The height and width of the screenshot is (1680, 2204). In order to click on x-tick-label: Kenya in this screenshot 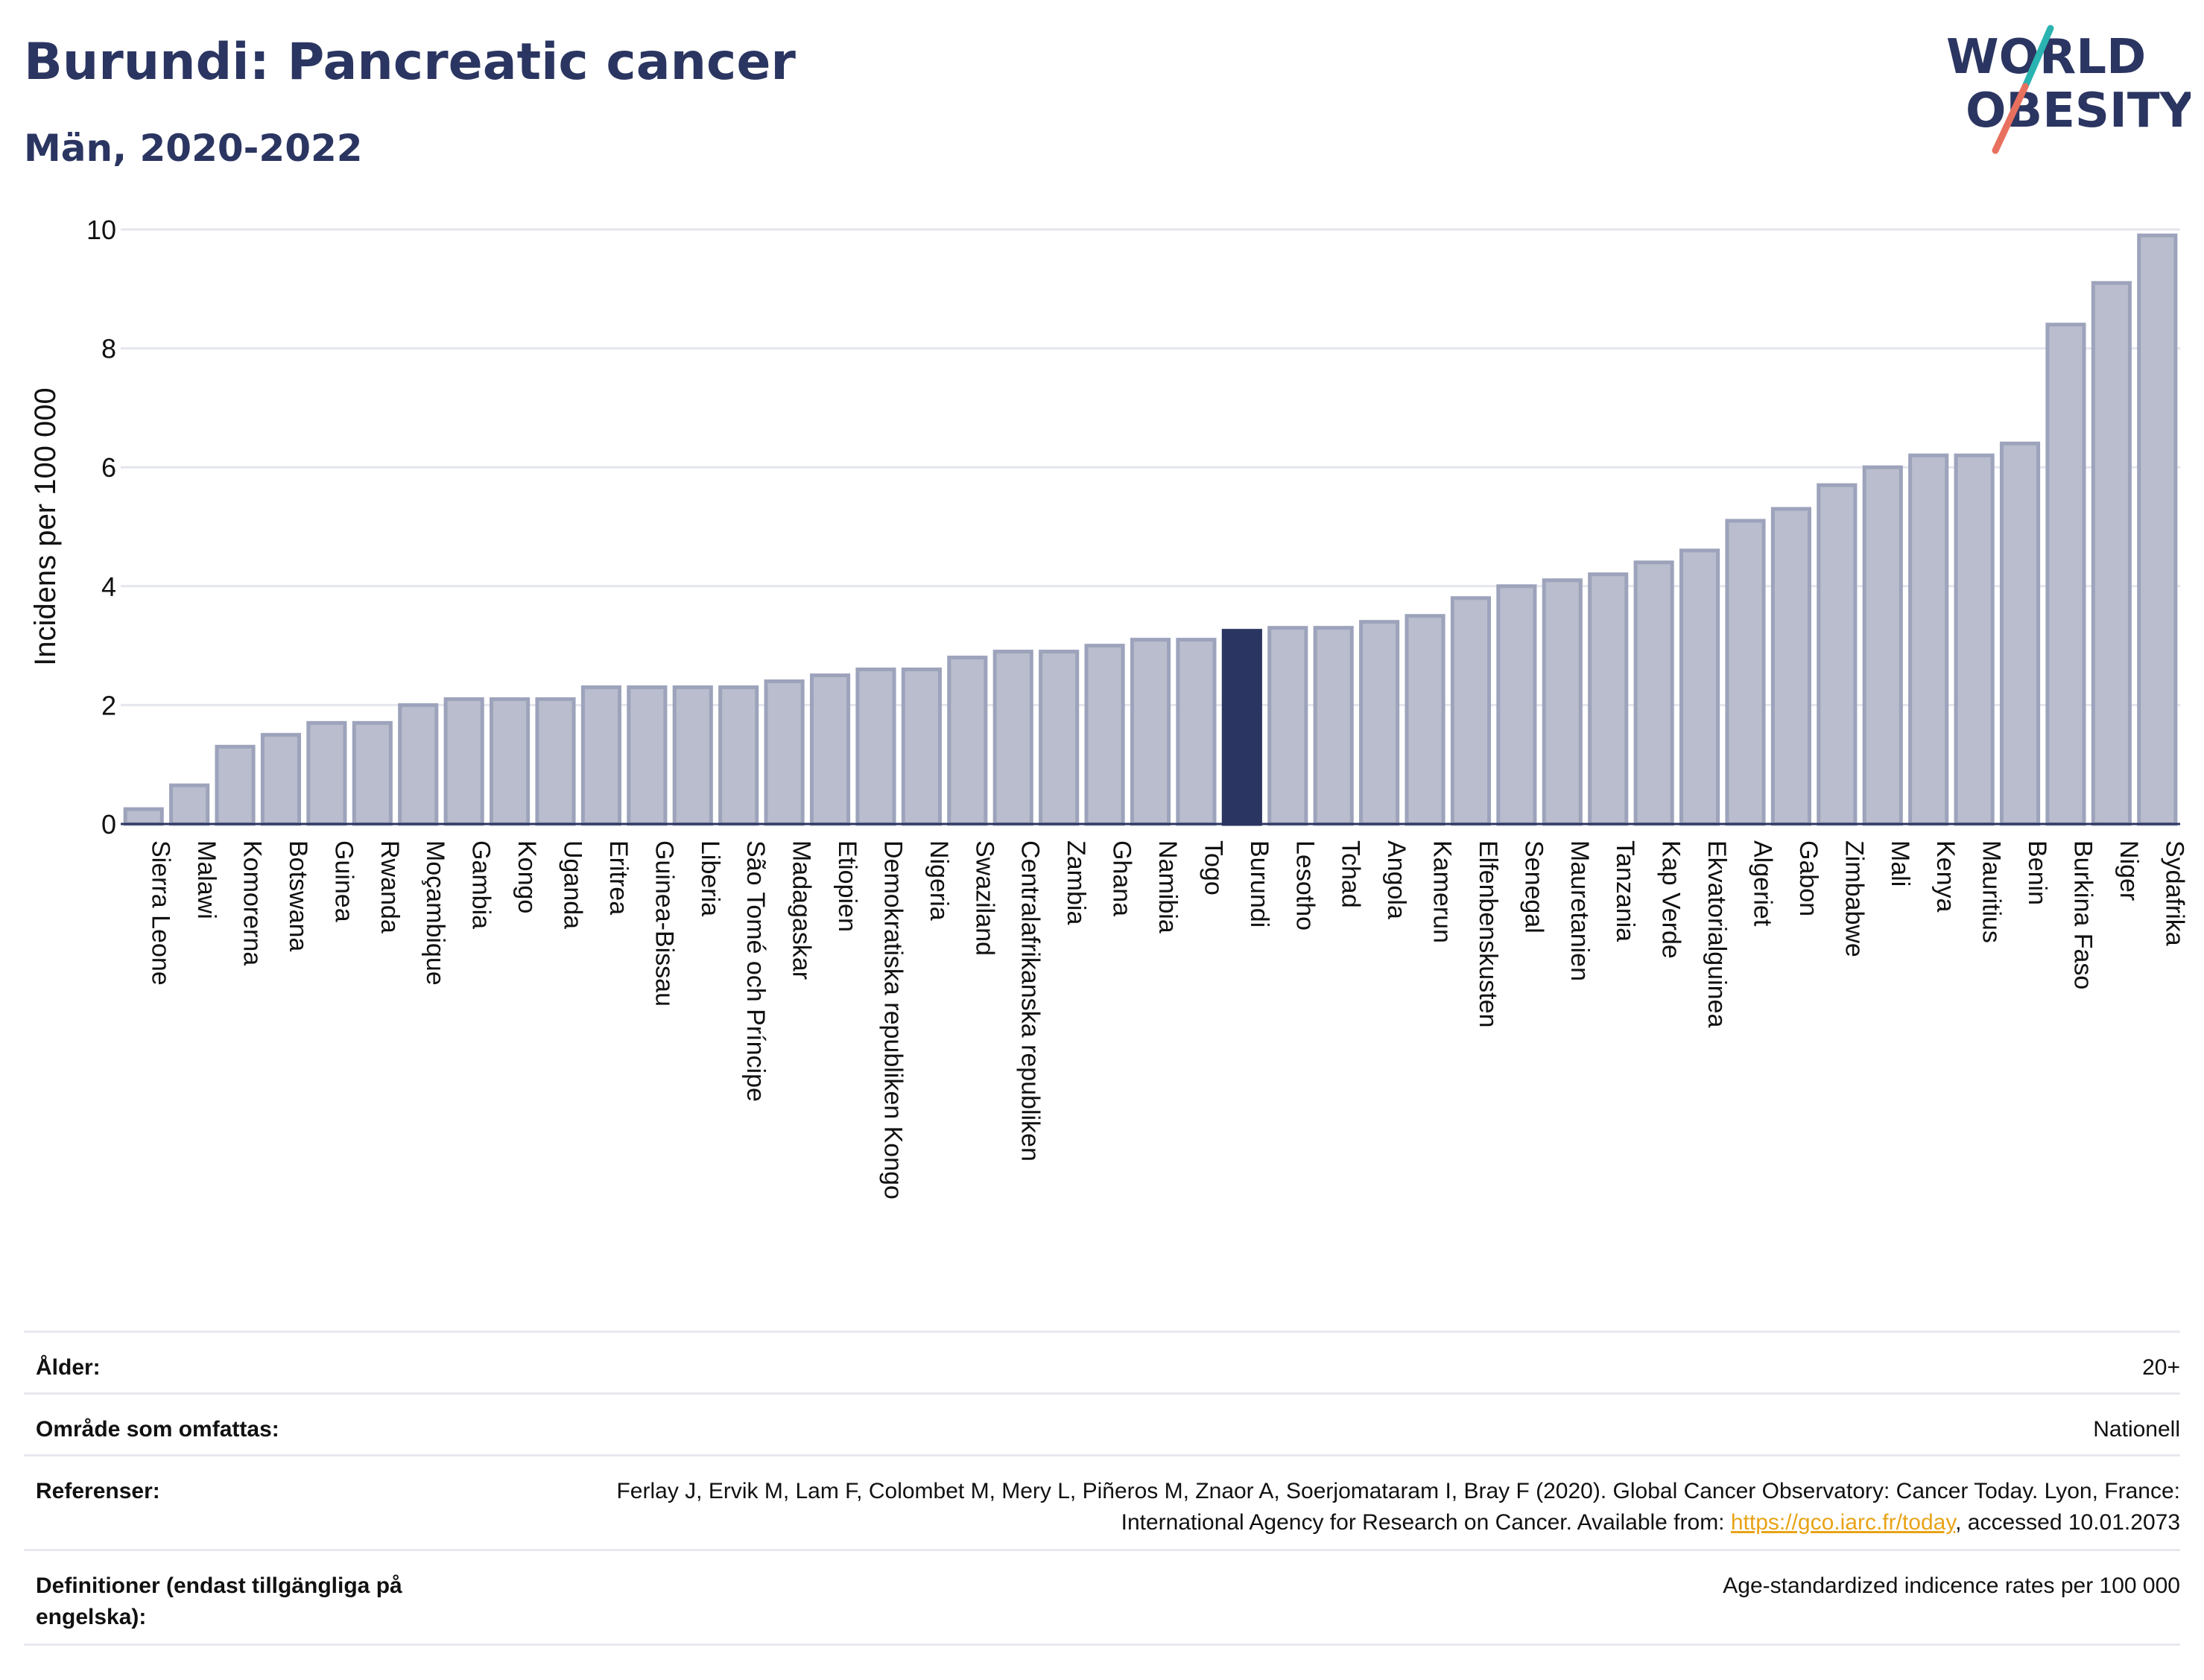, I will do `click(1945, 876)`.